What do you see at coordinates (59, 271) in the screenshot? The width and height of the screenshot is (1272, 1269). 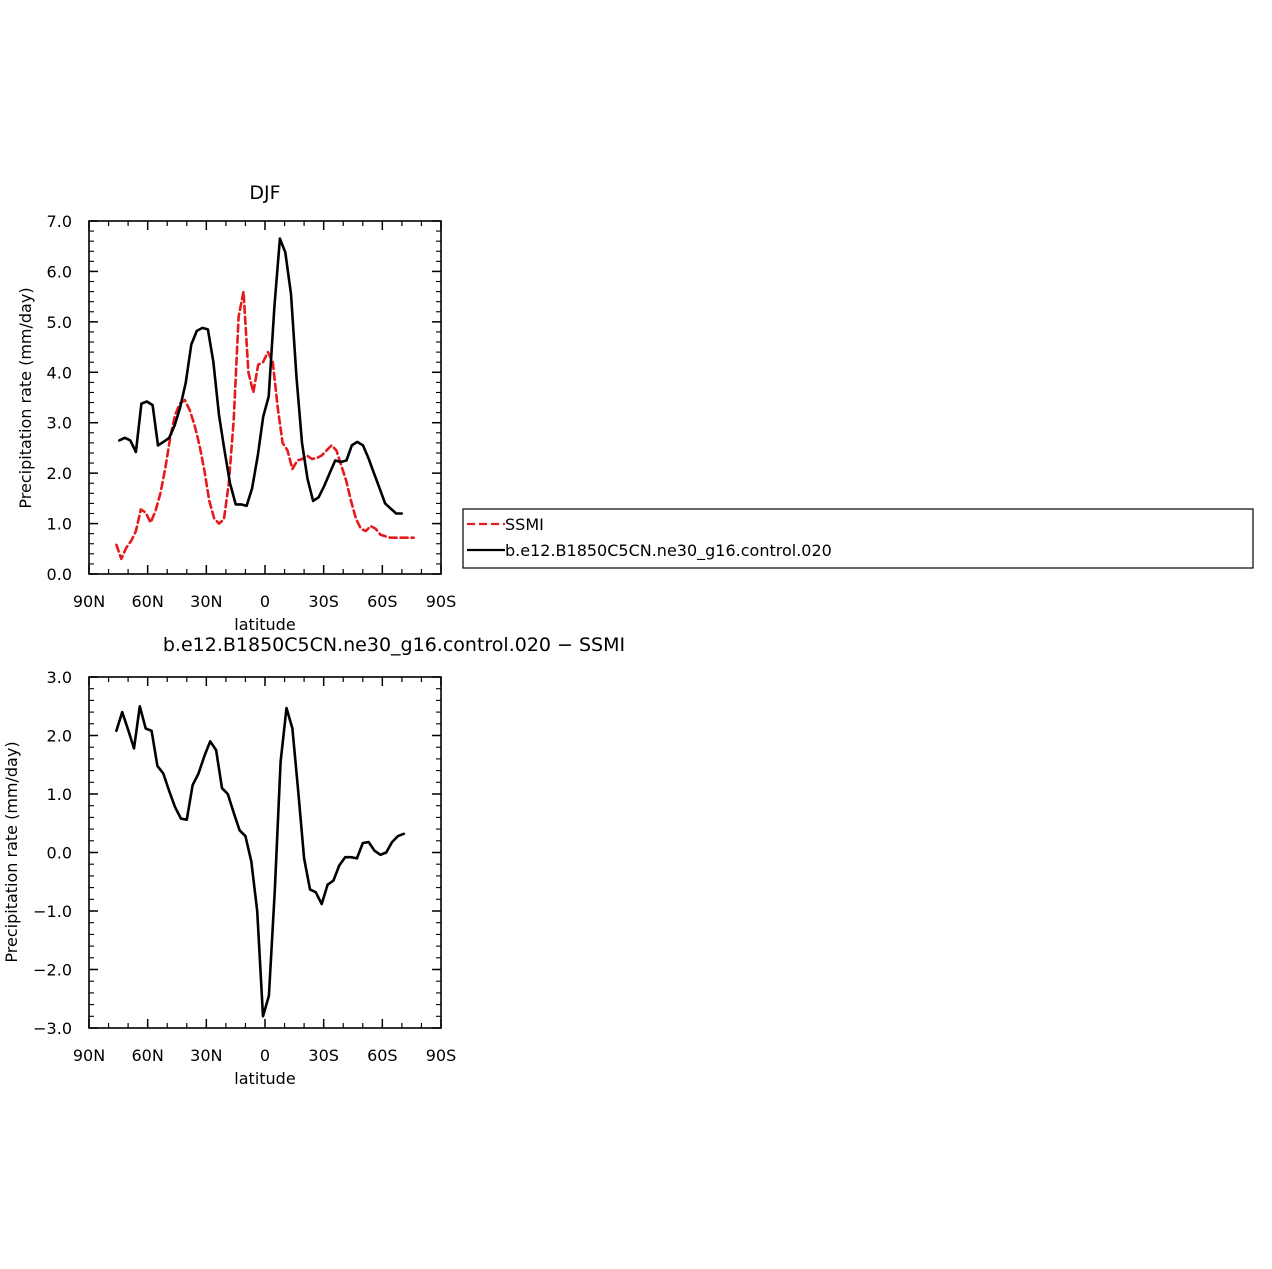 I see `y-tick-label: 6.0` at bounding box center [59, 271].